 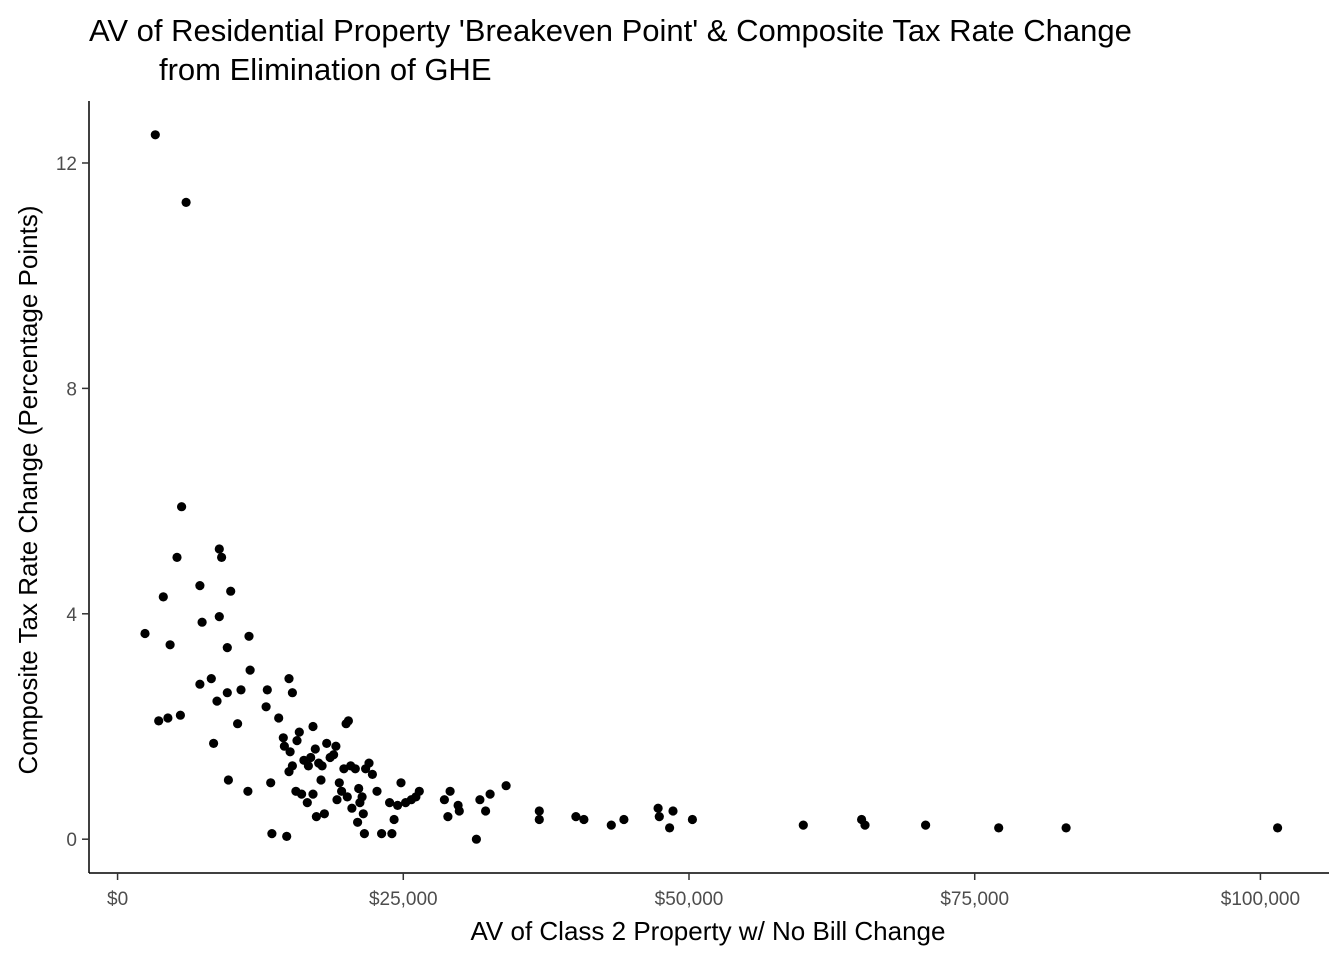 What do you see at coordinates (325, 69) in the screenshot?
I see `chart-title-line2: from Elimination of GHE` at bounding box center [325, 69].